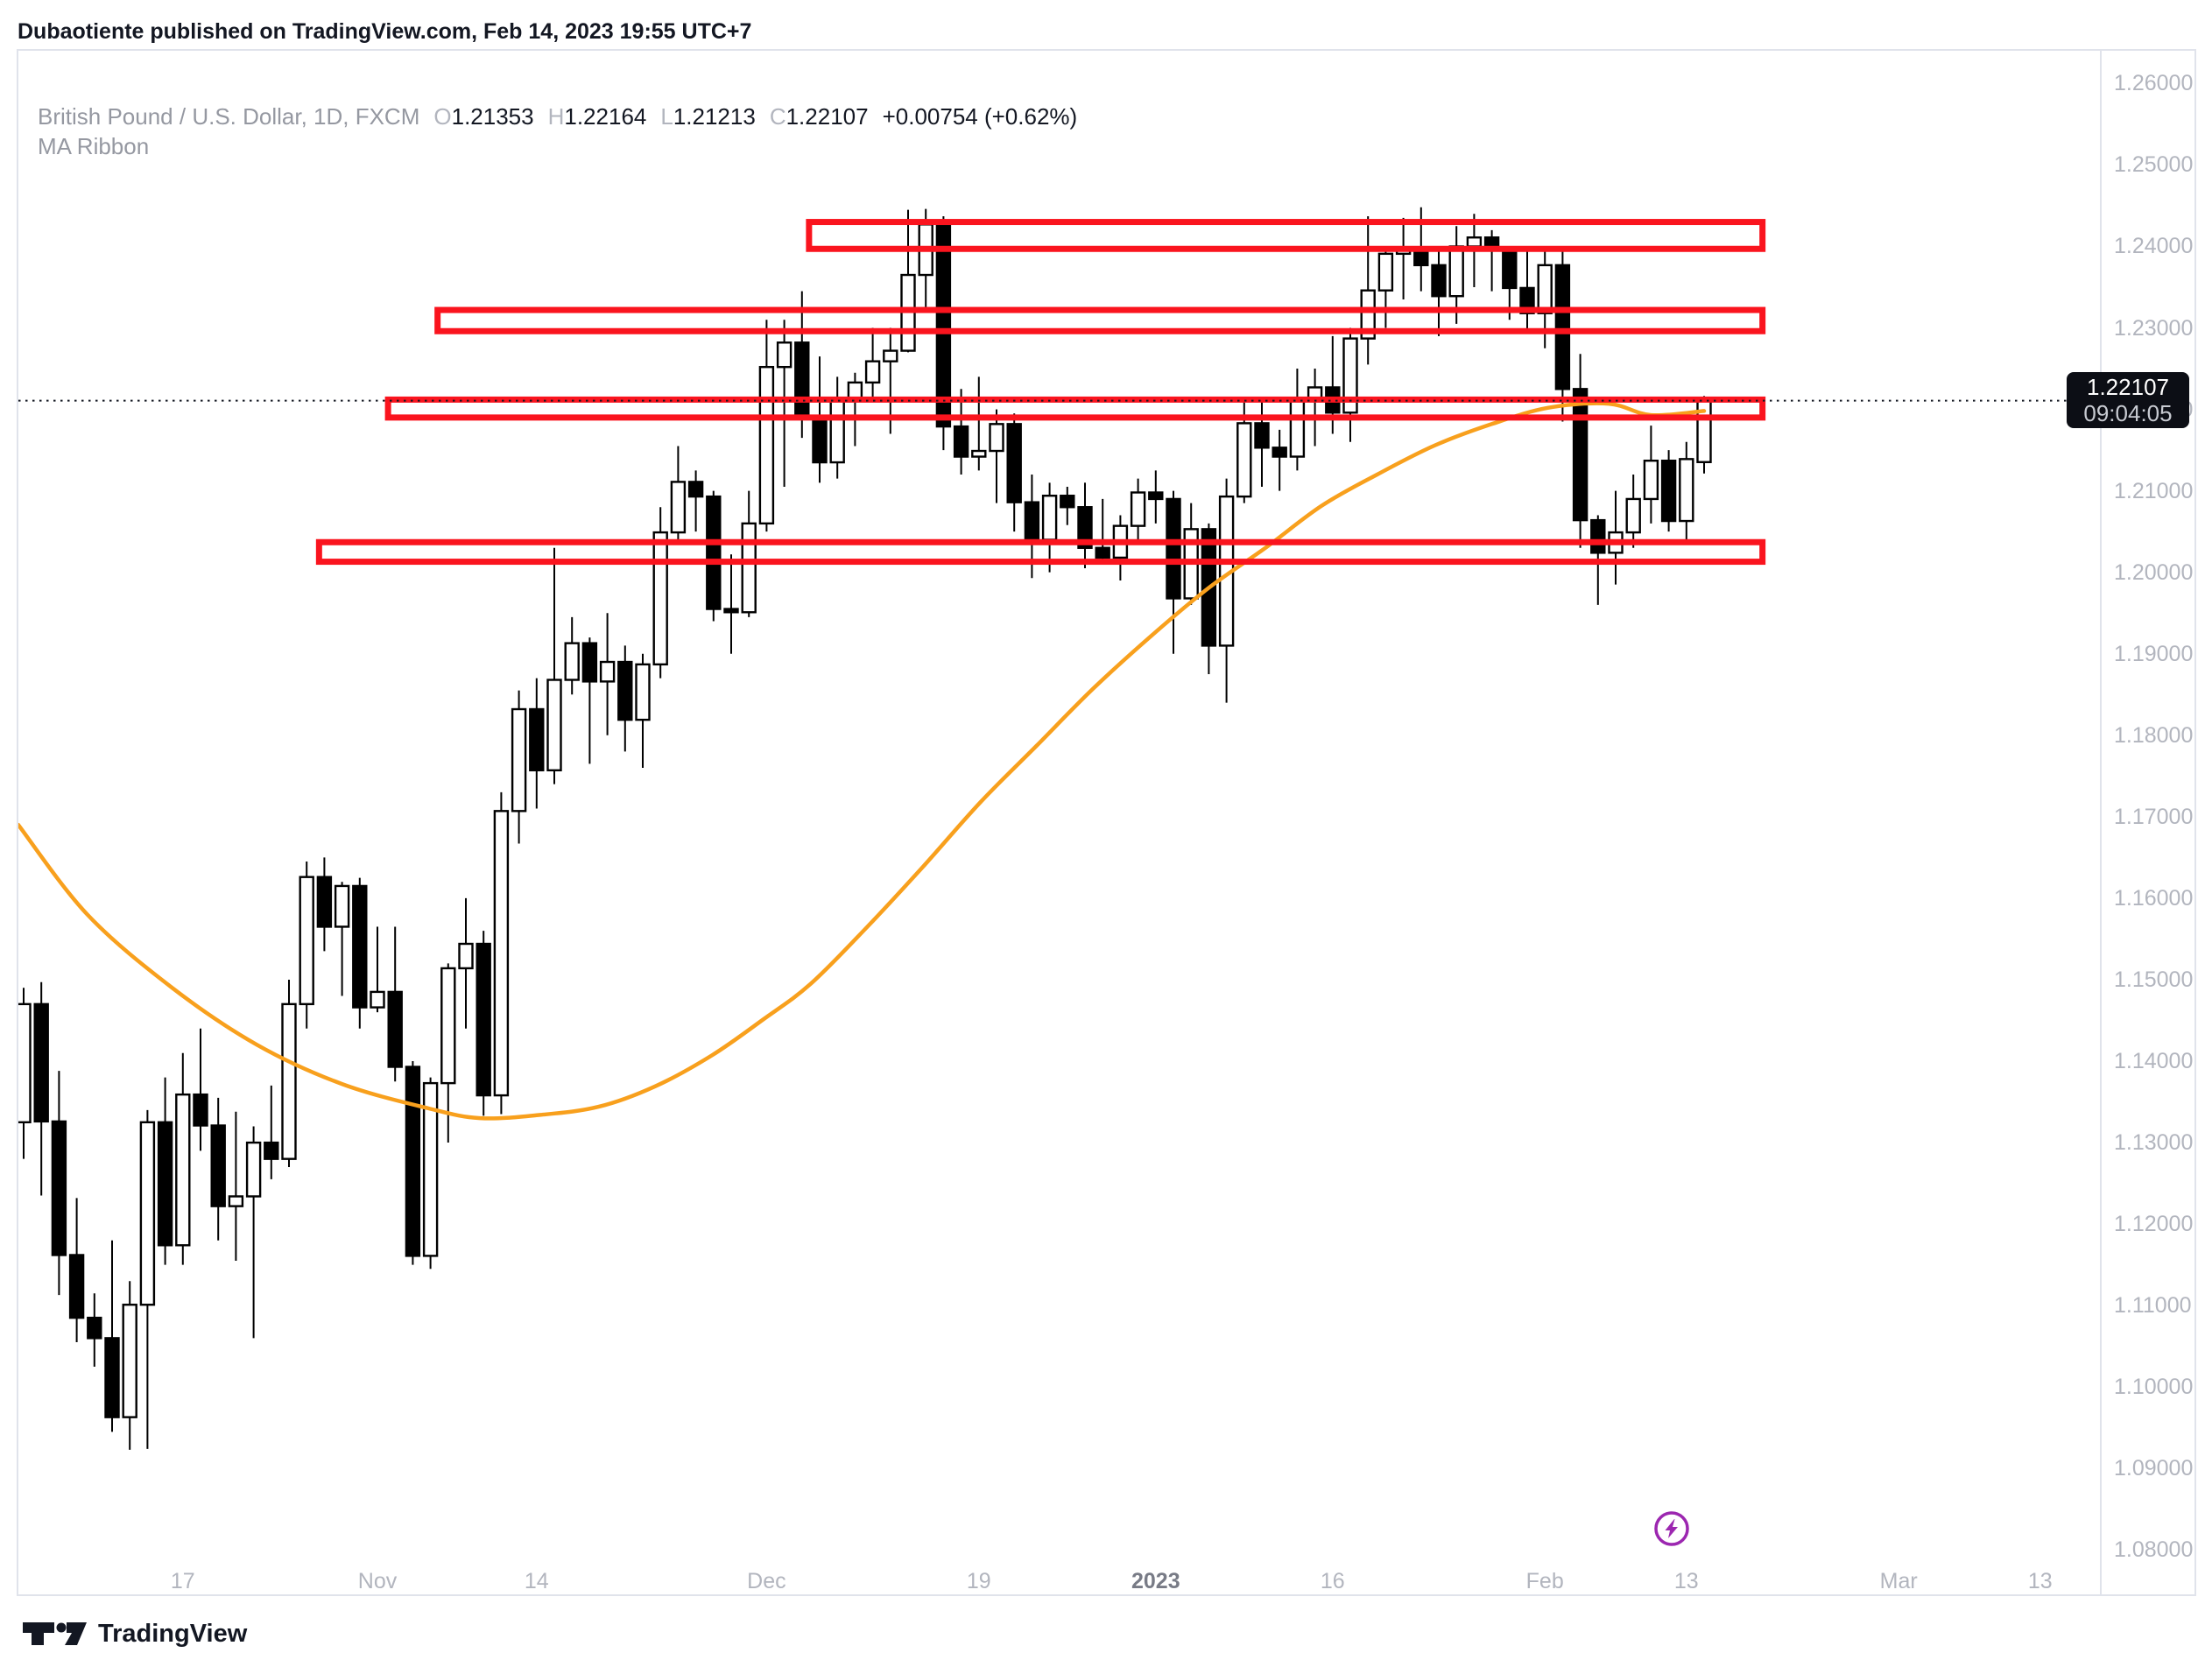 The height and width of the screenshot is (1660, 2212). I want to click on resistance-zone-1.24, so click(1286, 235).